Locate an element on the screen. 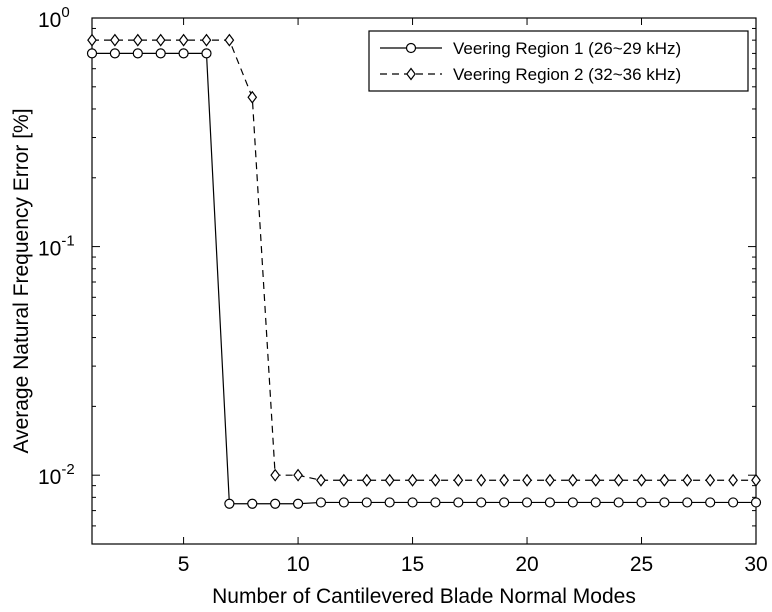  legend-box is located at coordinates (558, 61).